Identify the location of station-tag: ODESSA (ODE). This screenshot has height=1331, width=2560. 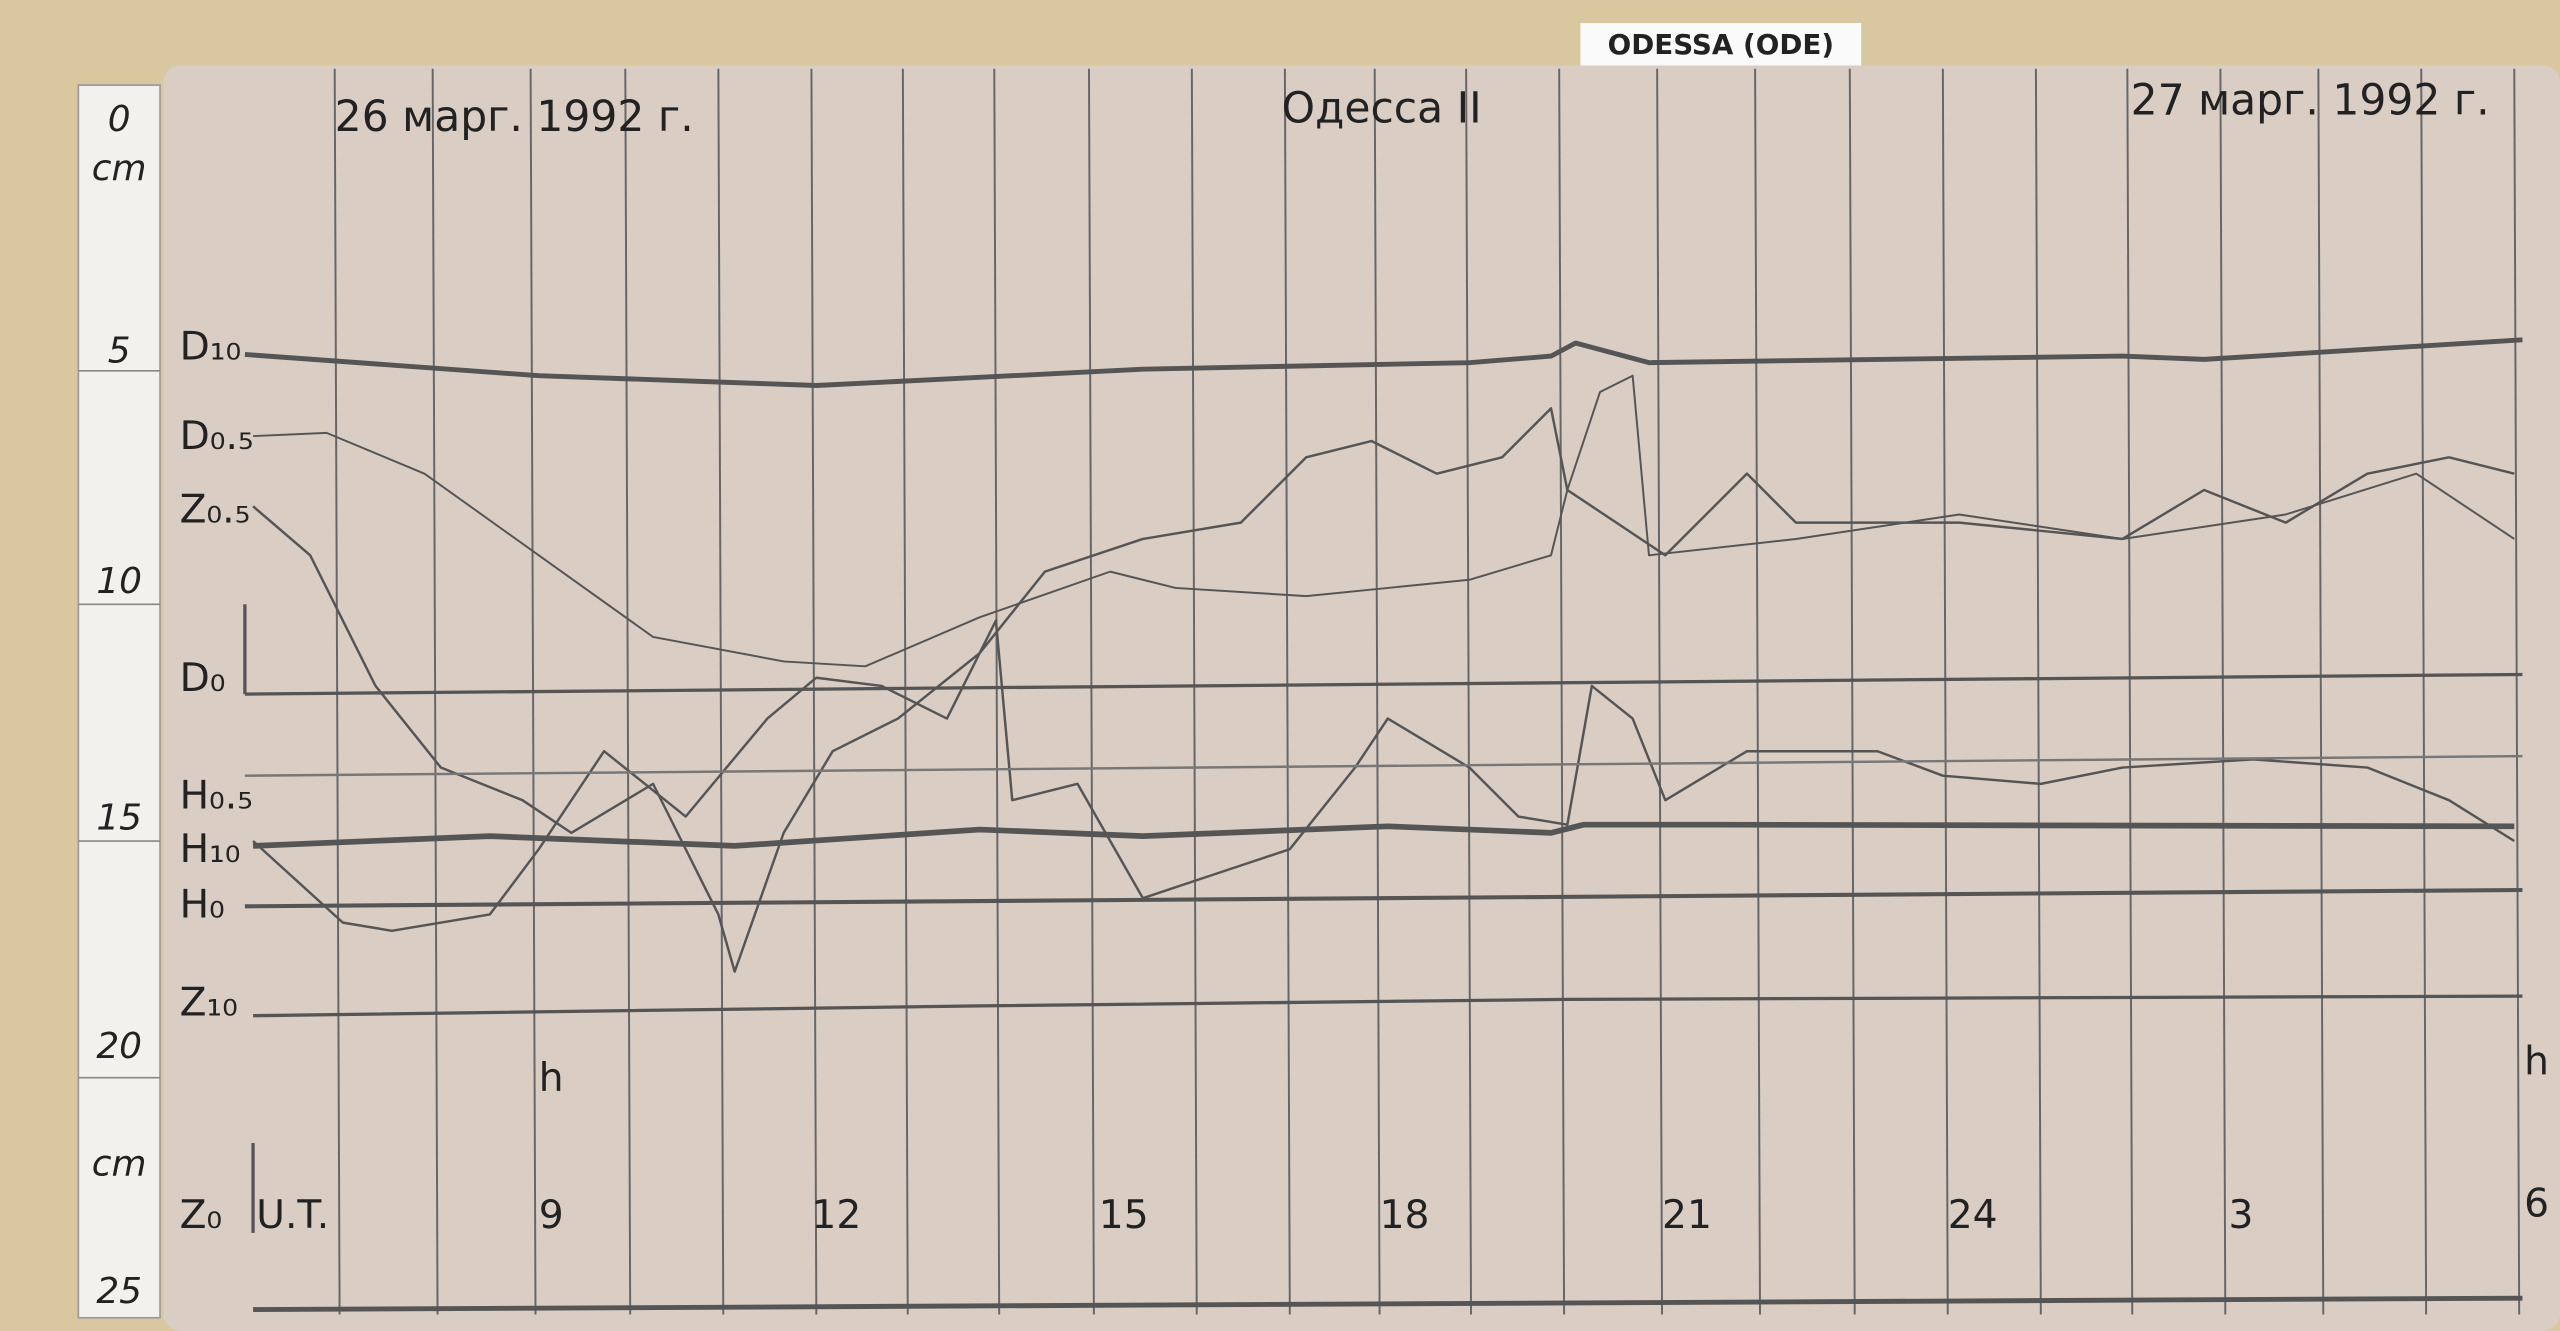
(1721, 44).